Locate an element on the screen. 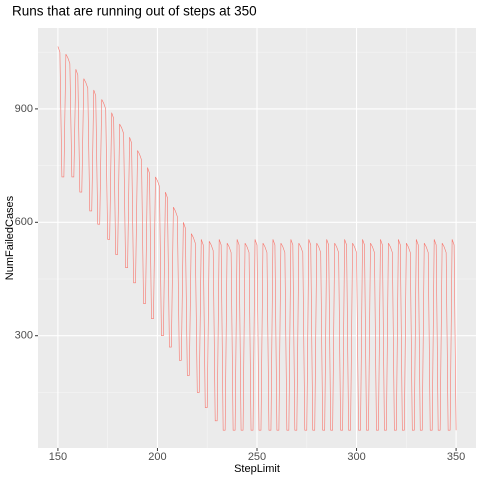  y-axis-label: NumFailedCases is located at coordinates (10, 237).